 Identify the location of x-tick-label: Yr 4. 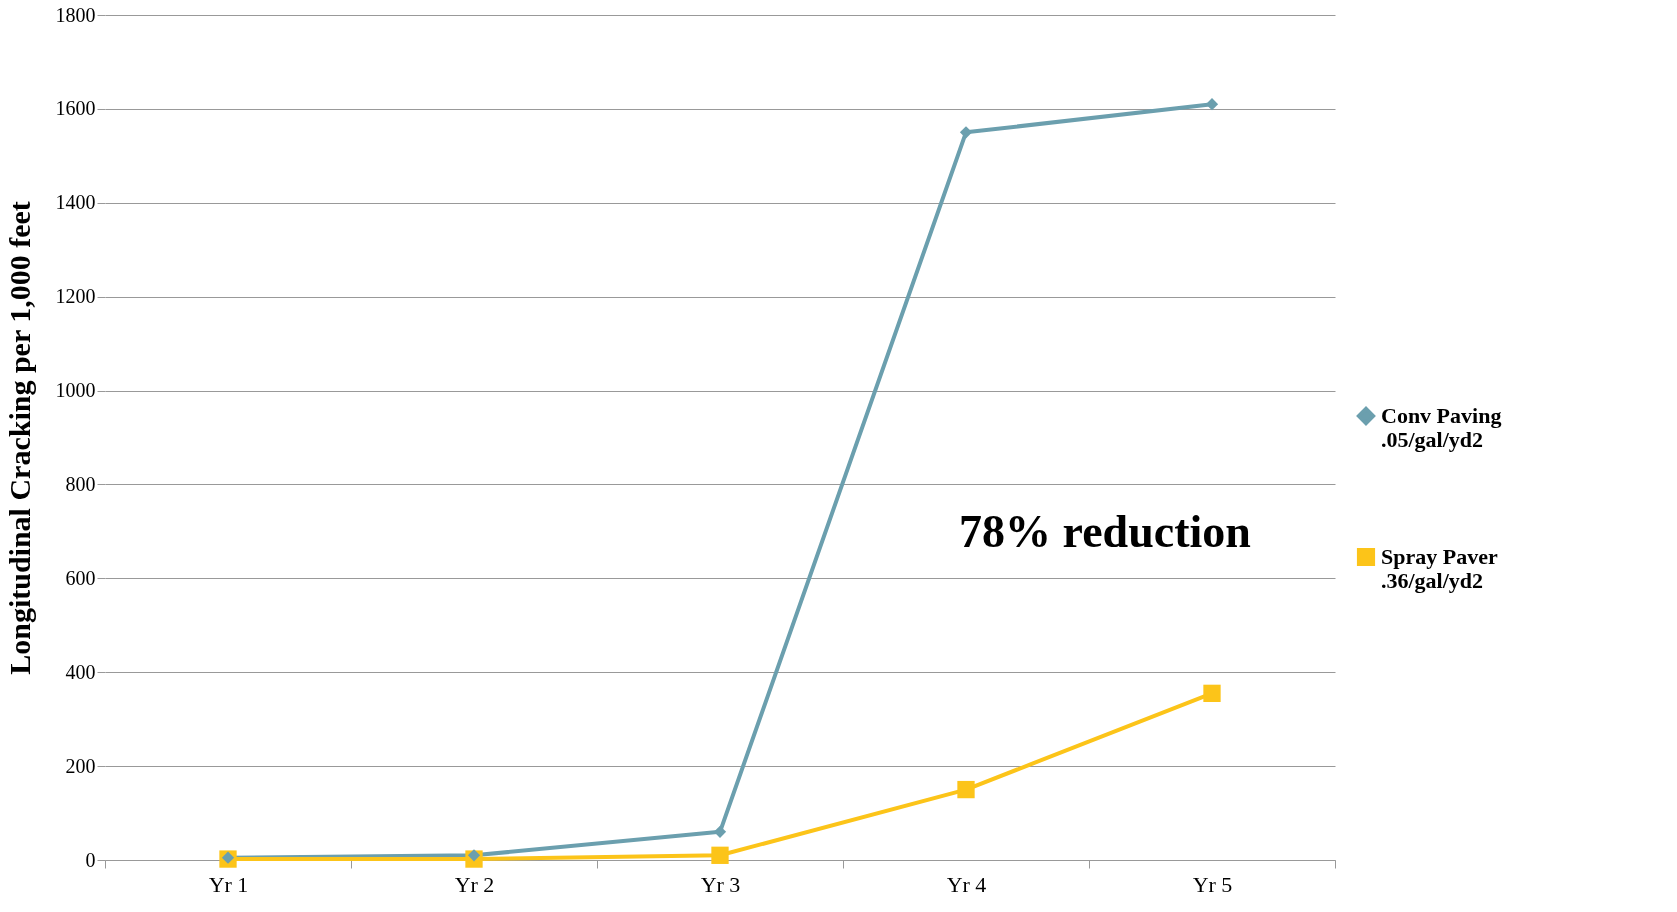
(966, 884).